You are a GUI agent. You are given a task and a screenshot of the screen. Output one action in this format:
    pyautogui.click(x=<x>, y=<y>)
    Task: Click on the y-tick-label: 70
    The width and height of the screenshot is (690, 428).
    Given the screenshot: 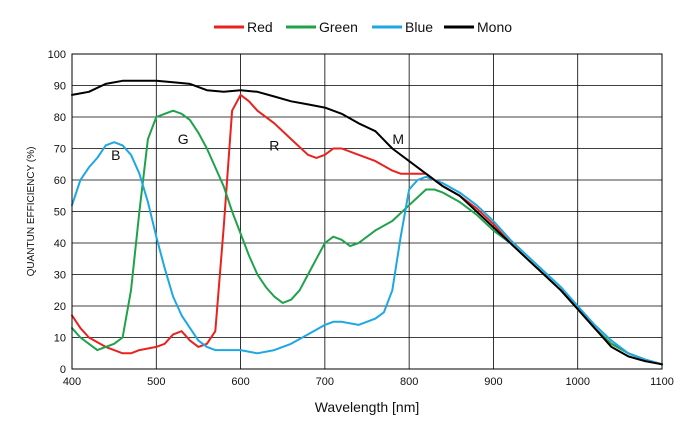 What is the action you would take?
    pyautogui.click(x=60, y=150)
    